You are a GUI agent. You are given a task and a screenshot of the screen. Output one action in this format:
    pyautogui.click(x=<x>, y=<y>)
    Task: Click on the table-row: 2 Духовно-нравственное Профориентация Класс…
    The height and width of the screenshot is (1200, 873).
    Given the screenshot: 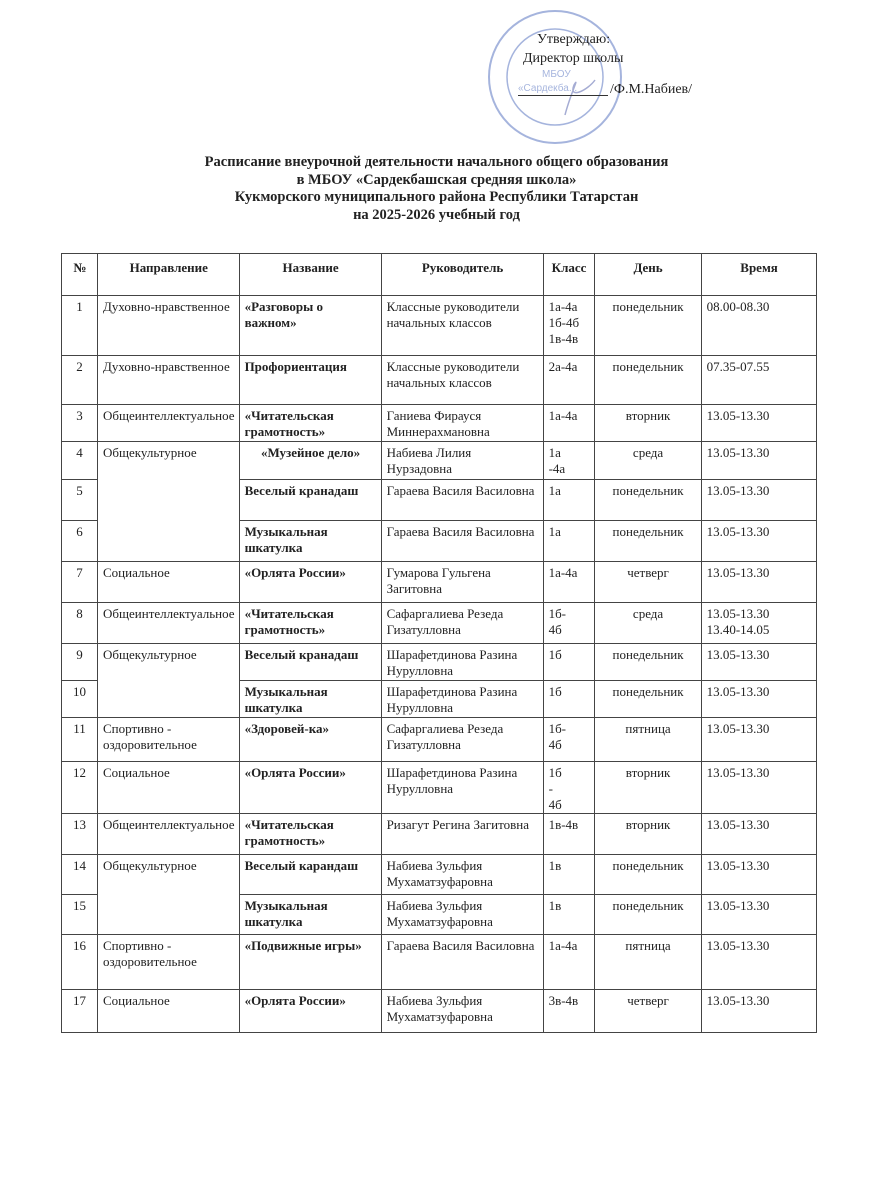 What is the action you would take?
    pyautogui.click(x=439, y=380)
    